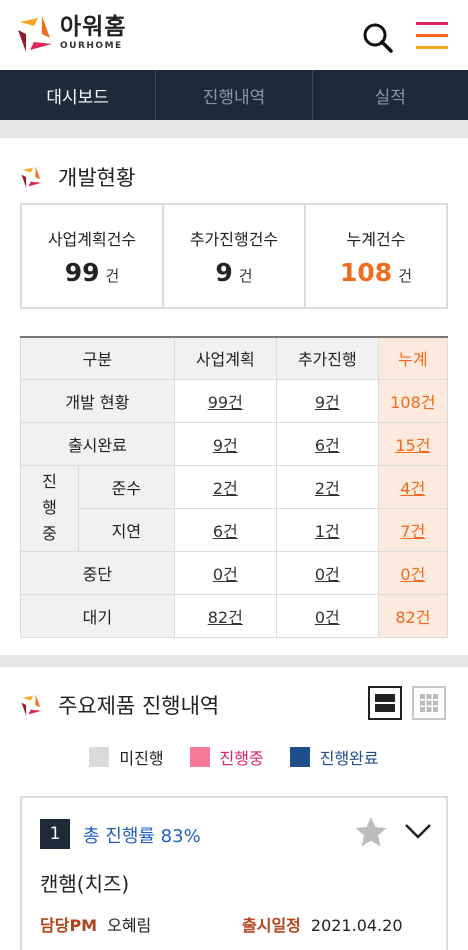 The image size is (468, 950). I want to click on cell-link: 82건, so click(225, 617).